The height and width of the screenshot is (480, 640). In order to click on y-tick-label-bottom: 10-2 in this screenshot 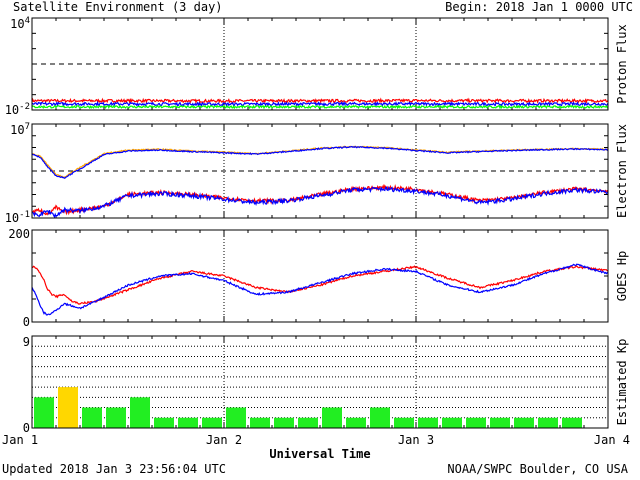, I will do `click(17, 109)`.